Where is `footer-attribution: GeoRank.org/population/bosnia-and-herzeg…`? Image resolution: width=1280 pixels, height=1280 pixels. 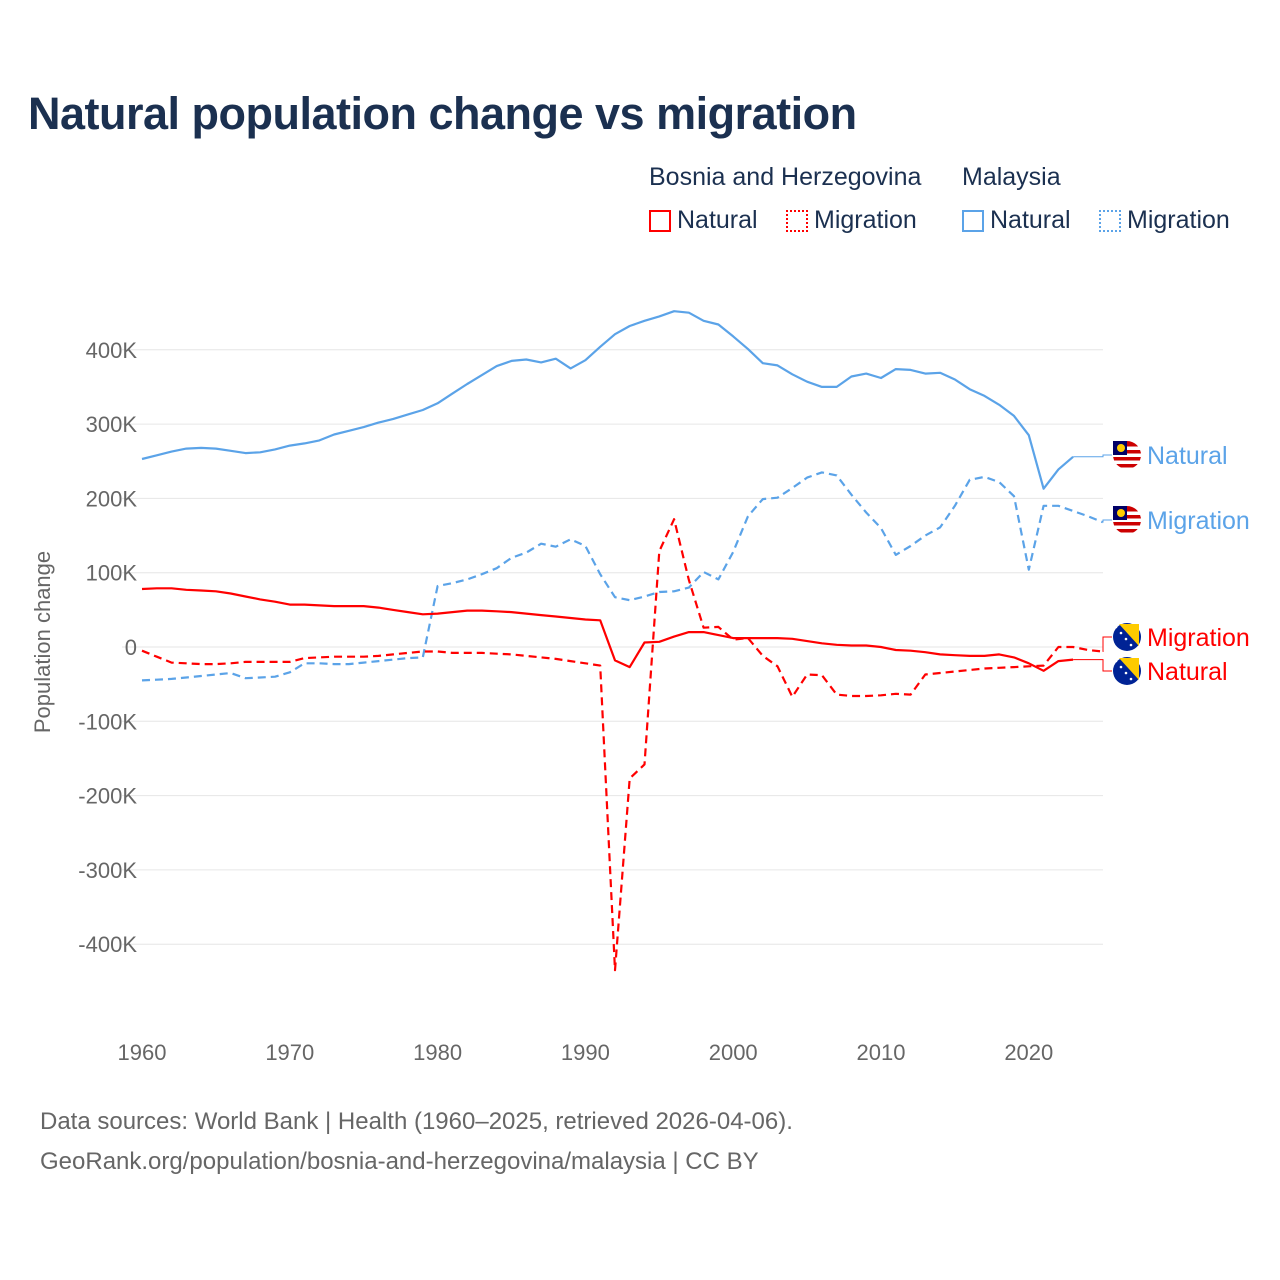 footer-attribution: GeoRank.org/population/bosnia-and-herzeg… is located at coordinates (399, 1161).